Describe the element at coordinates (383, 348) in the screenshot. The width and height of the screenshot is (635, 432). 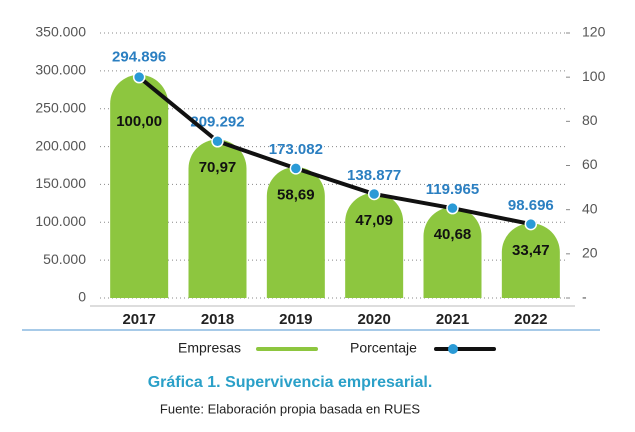
I see `legend-label: Porcentaje` at that location.